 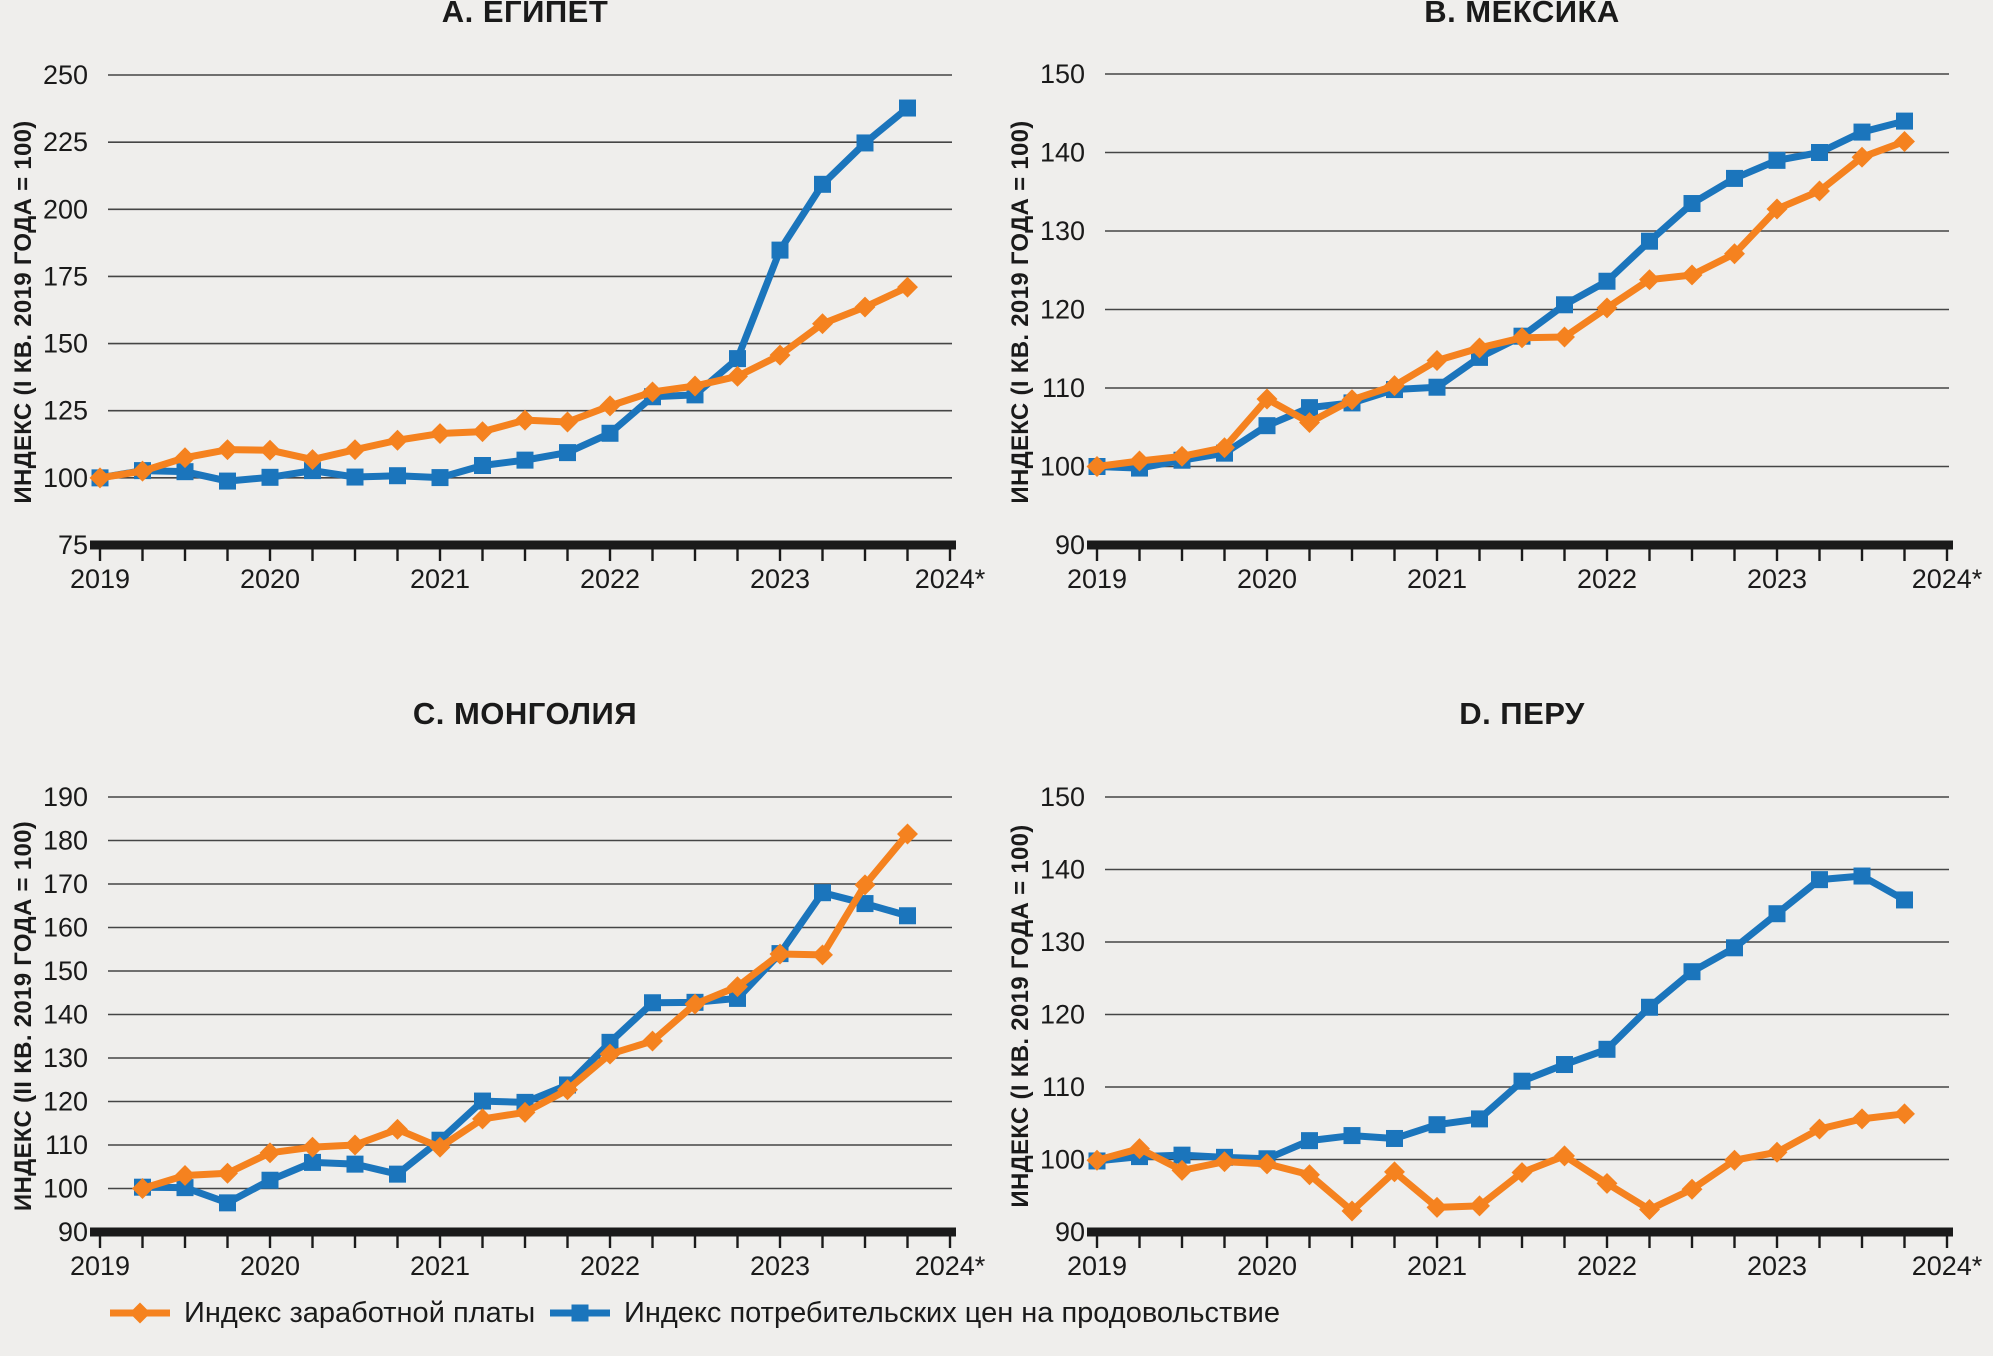 What do you see at coordinates (65, 142) in the screenshot?
I see `y-tick-label: 225` at bounding box center [65, 142].